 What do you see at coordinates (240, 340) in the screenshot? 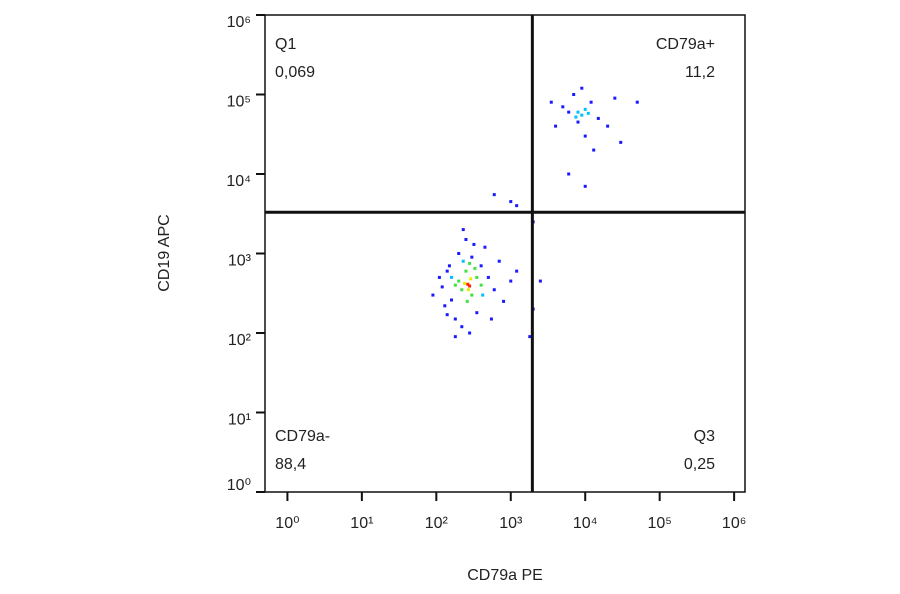
I see `y-tick-label: 10²` at bounding box center [240, 340].